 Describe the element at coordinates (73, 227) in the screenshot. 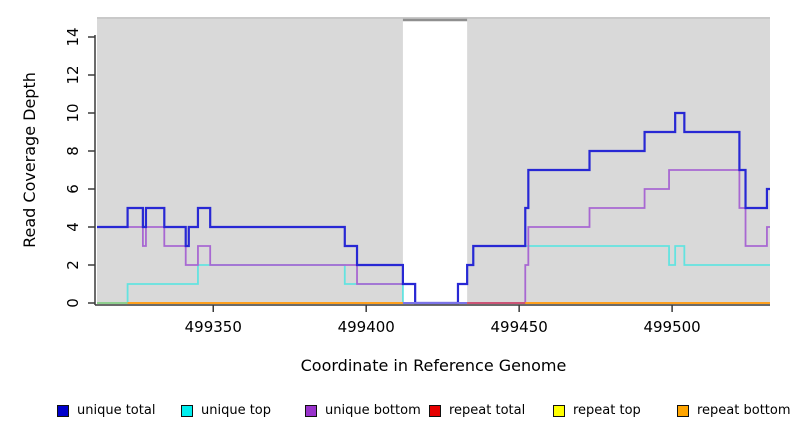

I see `y-tick-label: 4` at that location.